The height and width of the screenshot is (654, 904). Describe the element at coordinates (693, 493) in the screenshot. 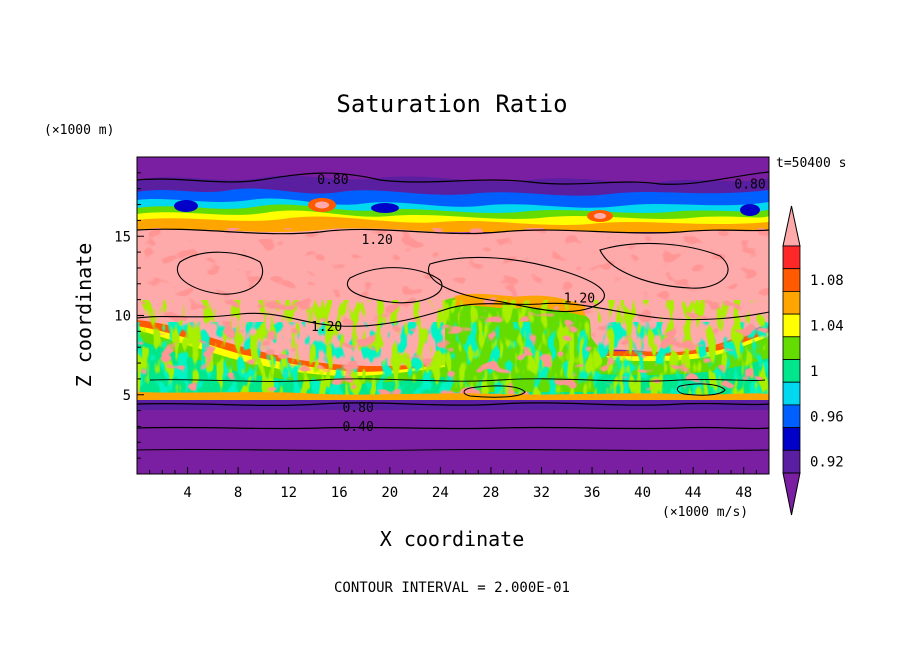

I see `x-tick-label: 44` at that location.